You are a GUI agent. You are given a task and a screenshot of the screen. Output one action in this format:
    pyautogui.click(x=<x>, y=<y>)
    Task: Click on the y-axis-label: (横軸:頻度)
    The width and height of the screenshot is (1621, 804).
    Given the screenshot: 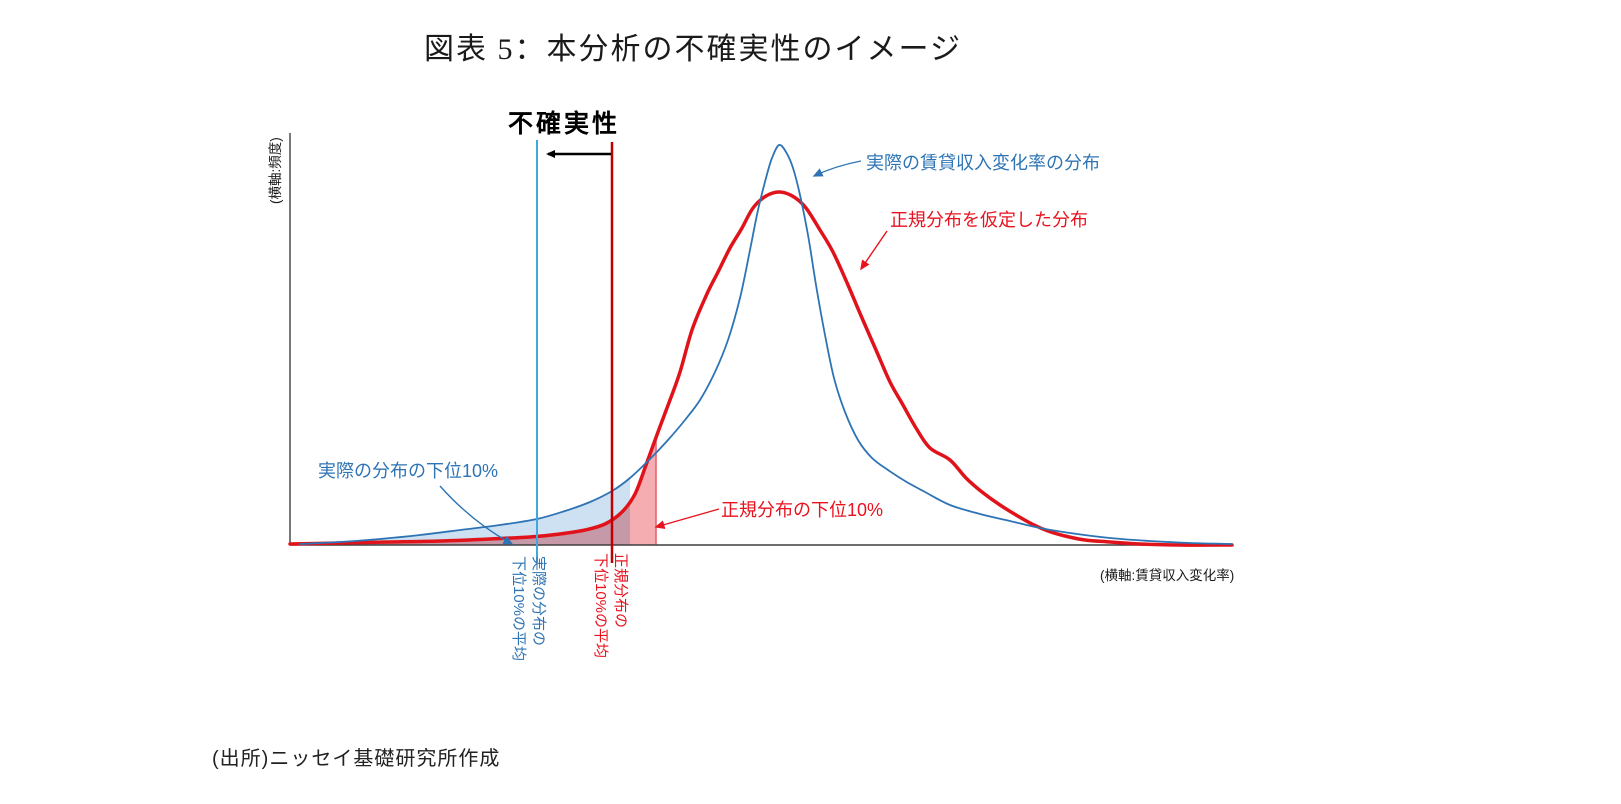 What is the action you would take?
    pyautogui.click(x=275, y=170)
    